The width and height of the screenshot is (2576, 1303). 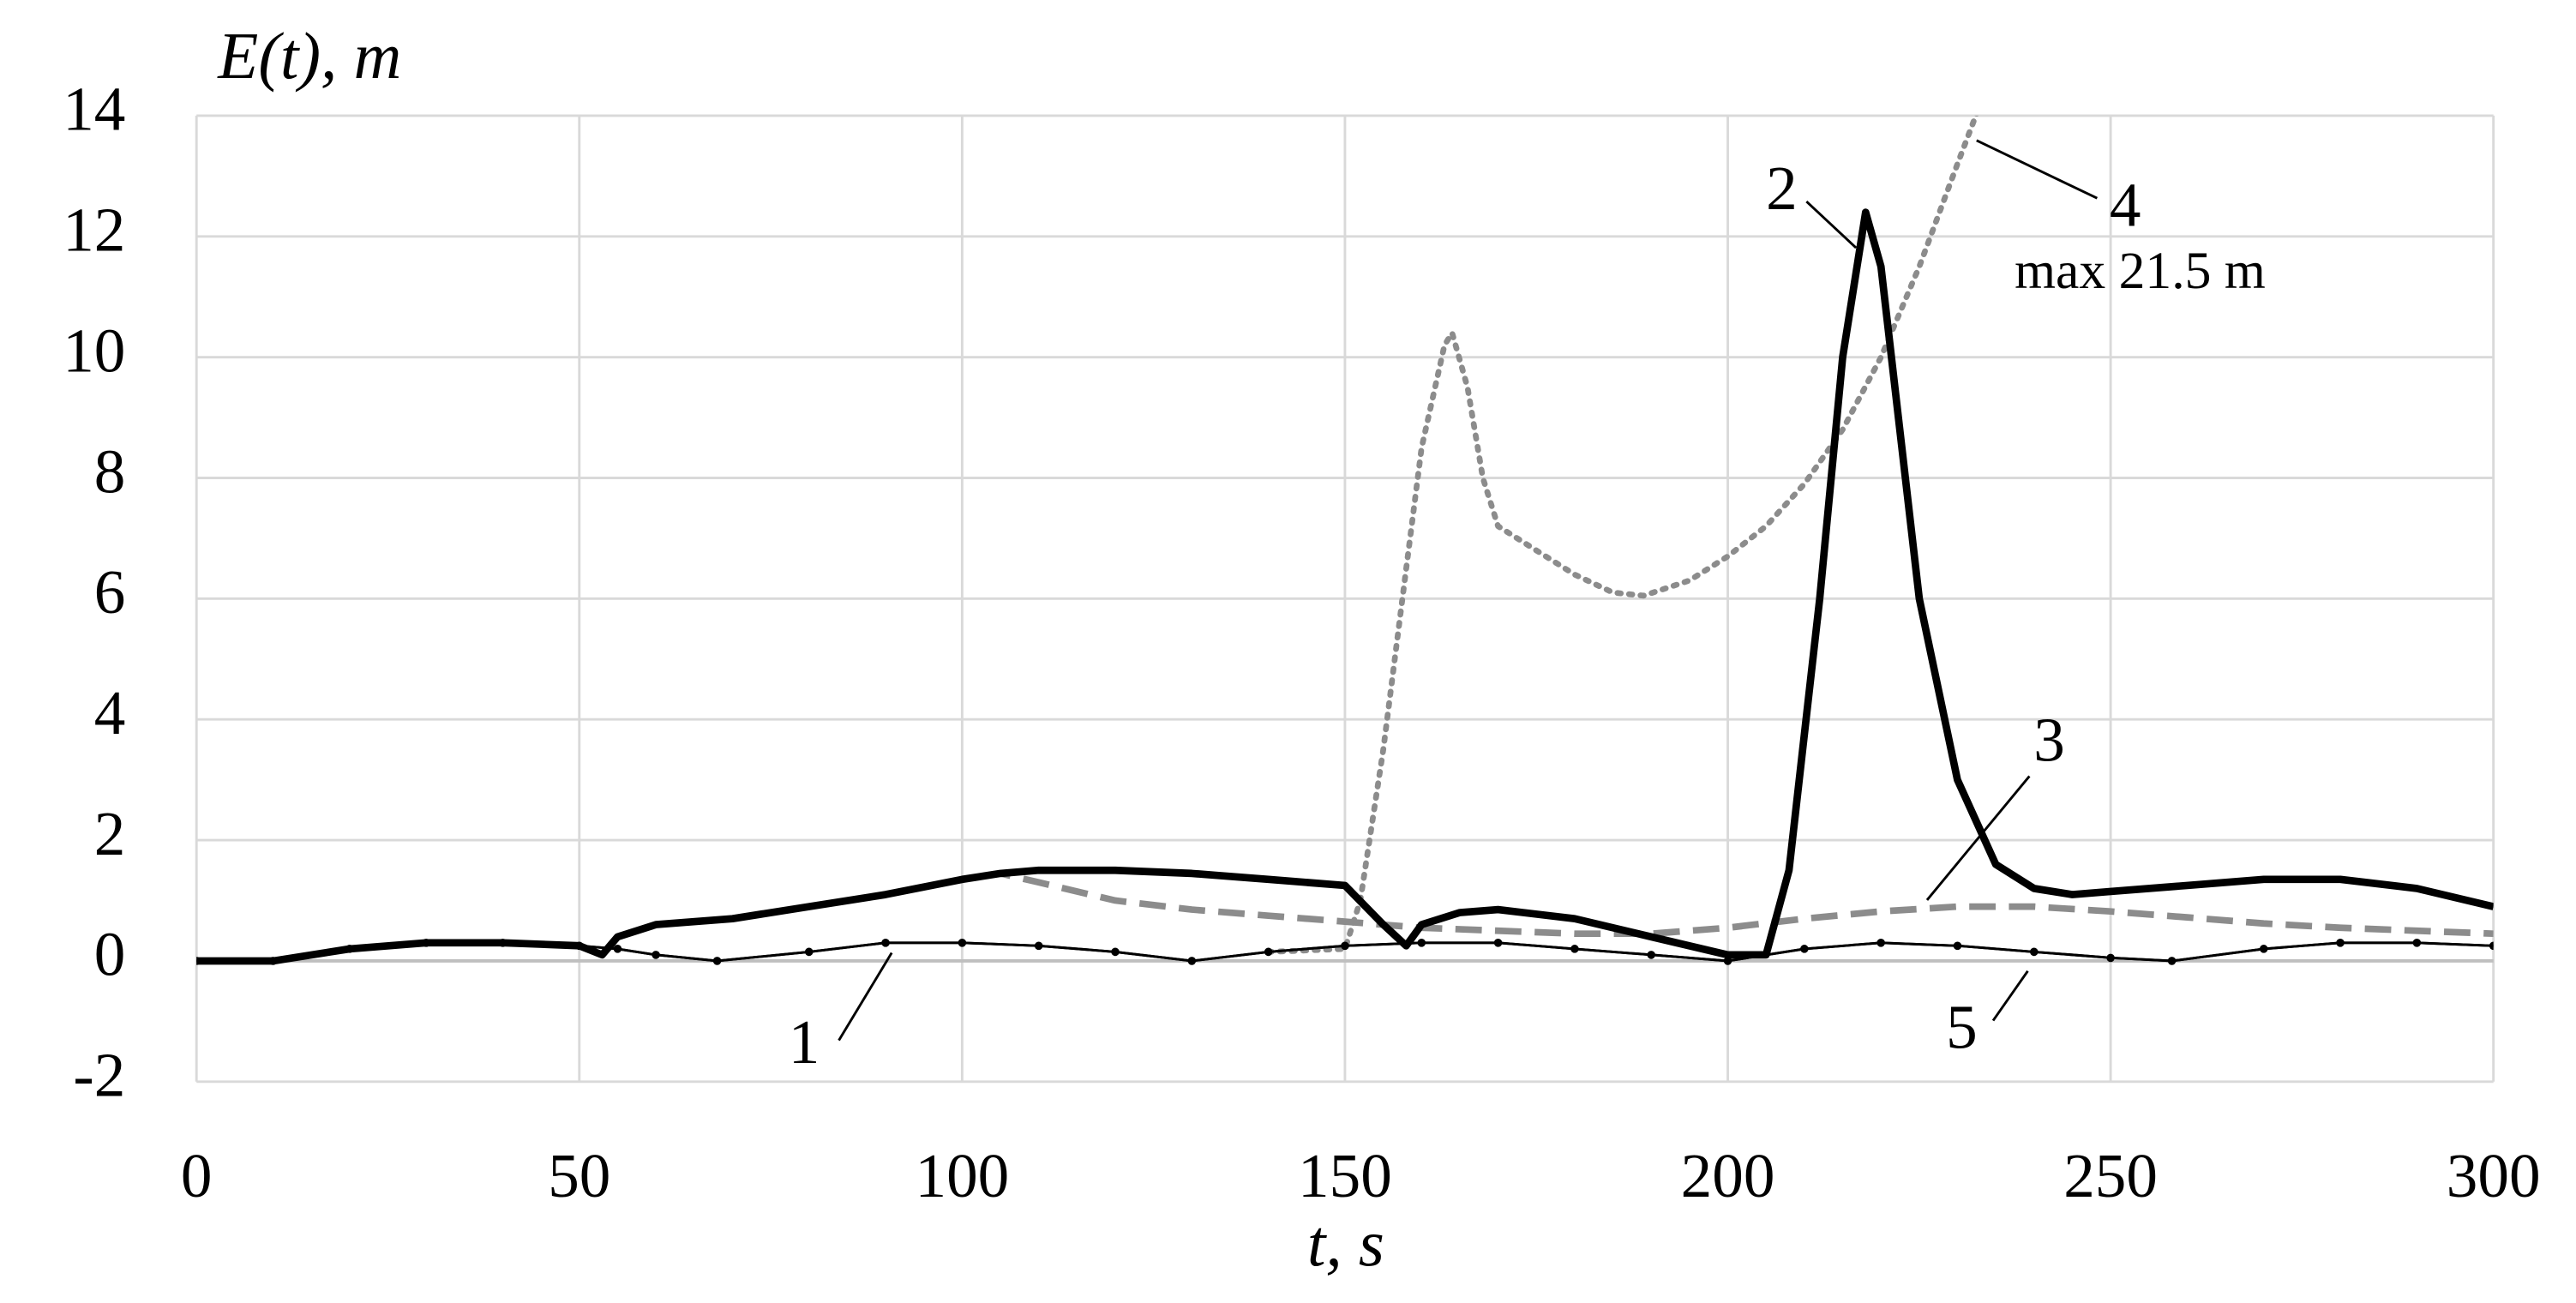 I want to click on y-tick-label: 0, so click(x=110, y=954).